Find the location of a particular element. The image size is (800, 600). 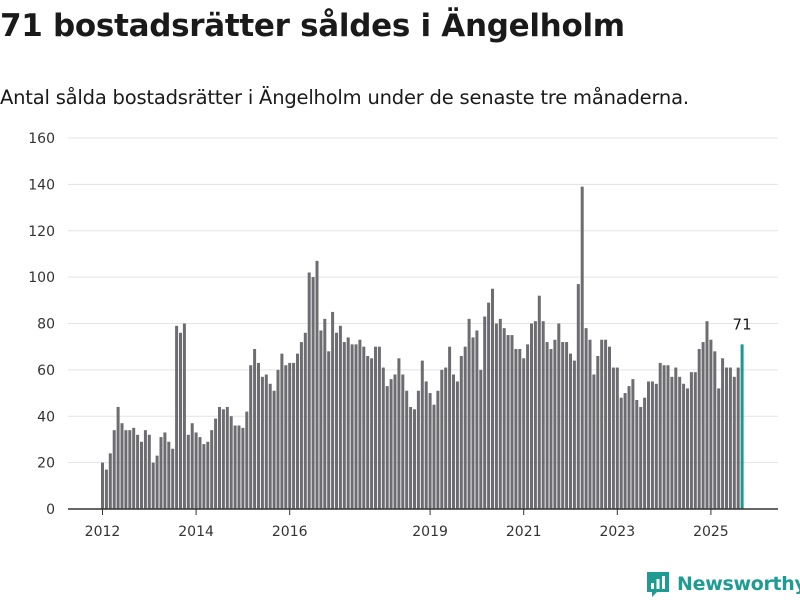

brand-name: Newsworthy is located at coordinates (738, 584).